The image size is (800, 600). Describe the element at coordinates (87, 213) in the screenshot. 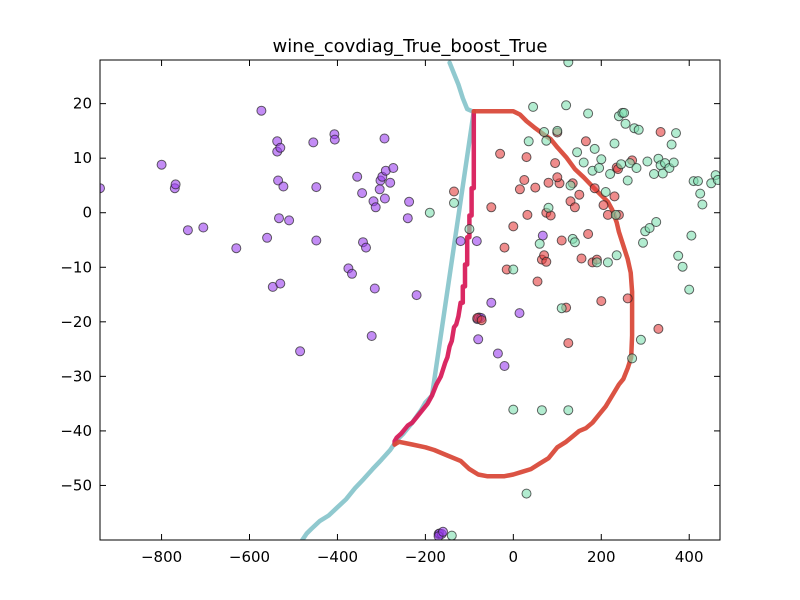

I see `y-tick-label: 0` at that location.